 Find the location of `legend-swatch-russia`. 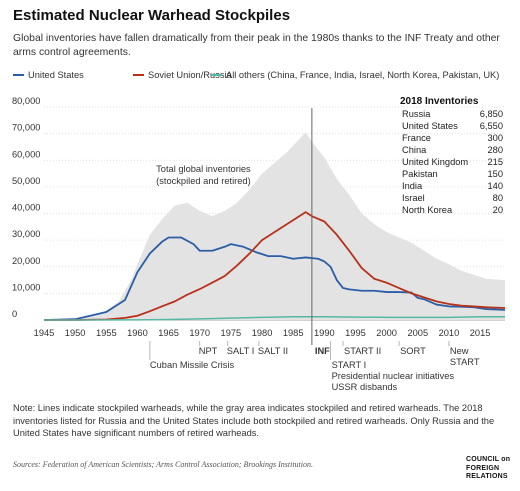

legend-swatch-russia is located at coordinates (138, 74).